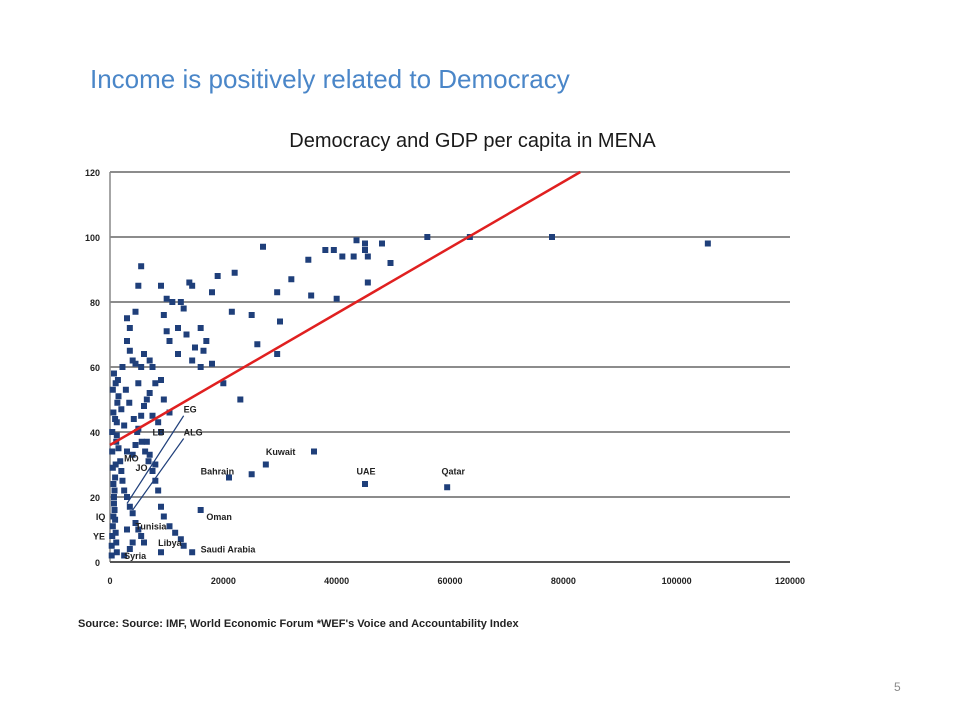 This screenshot has width=960, height=720. I want to click on page-number: 5, so click(897, 687).